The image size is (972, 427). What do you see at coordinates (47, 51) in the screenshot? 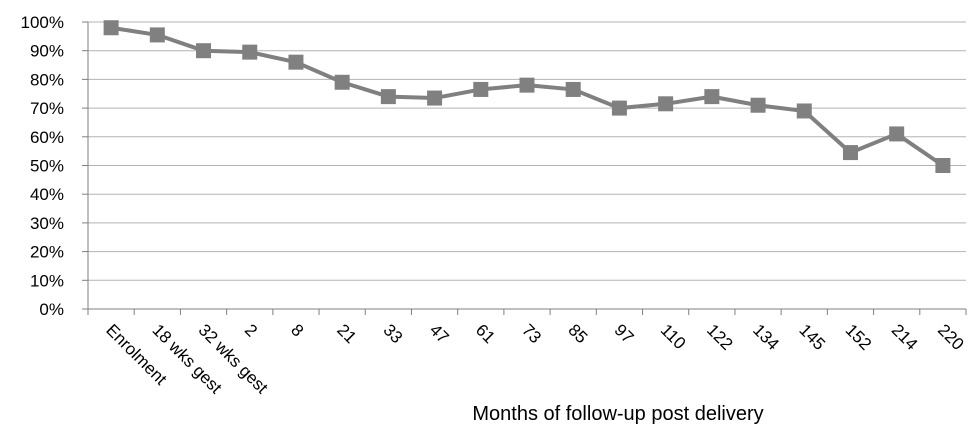
I see `y-tick-label: 90%` at bounding box center [47, 51].